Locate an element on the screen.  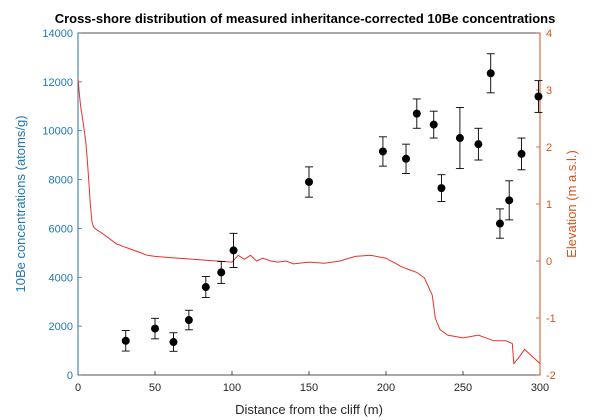
right-y-tick-label: 1 is located at coordinates (549, 205).